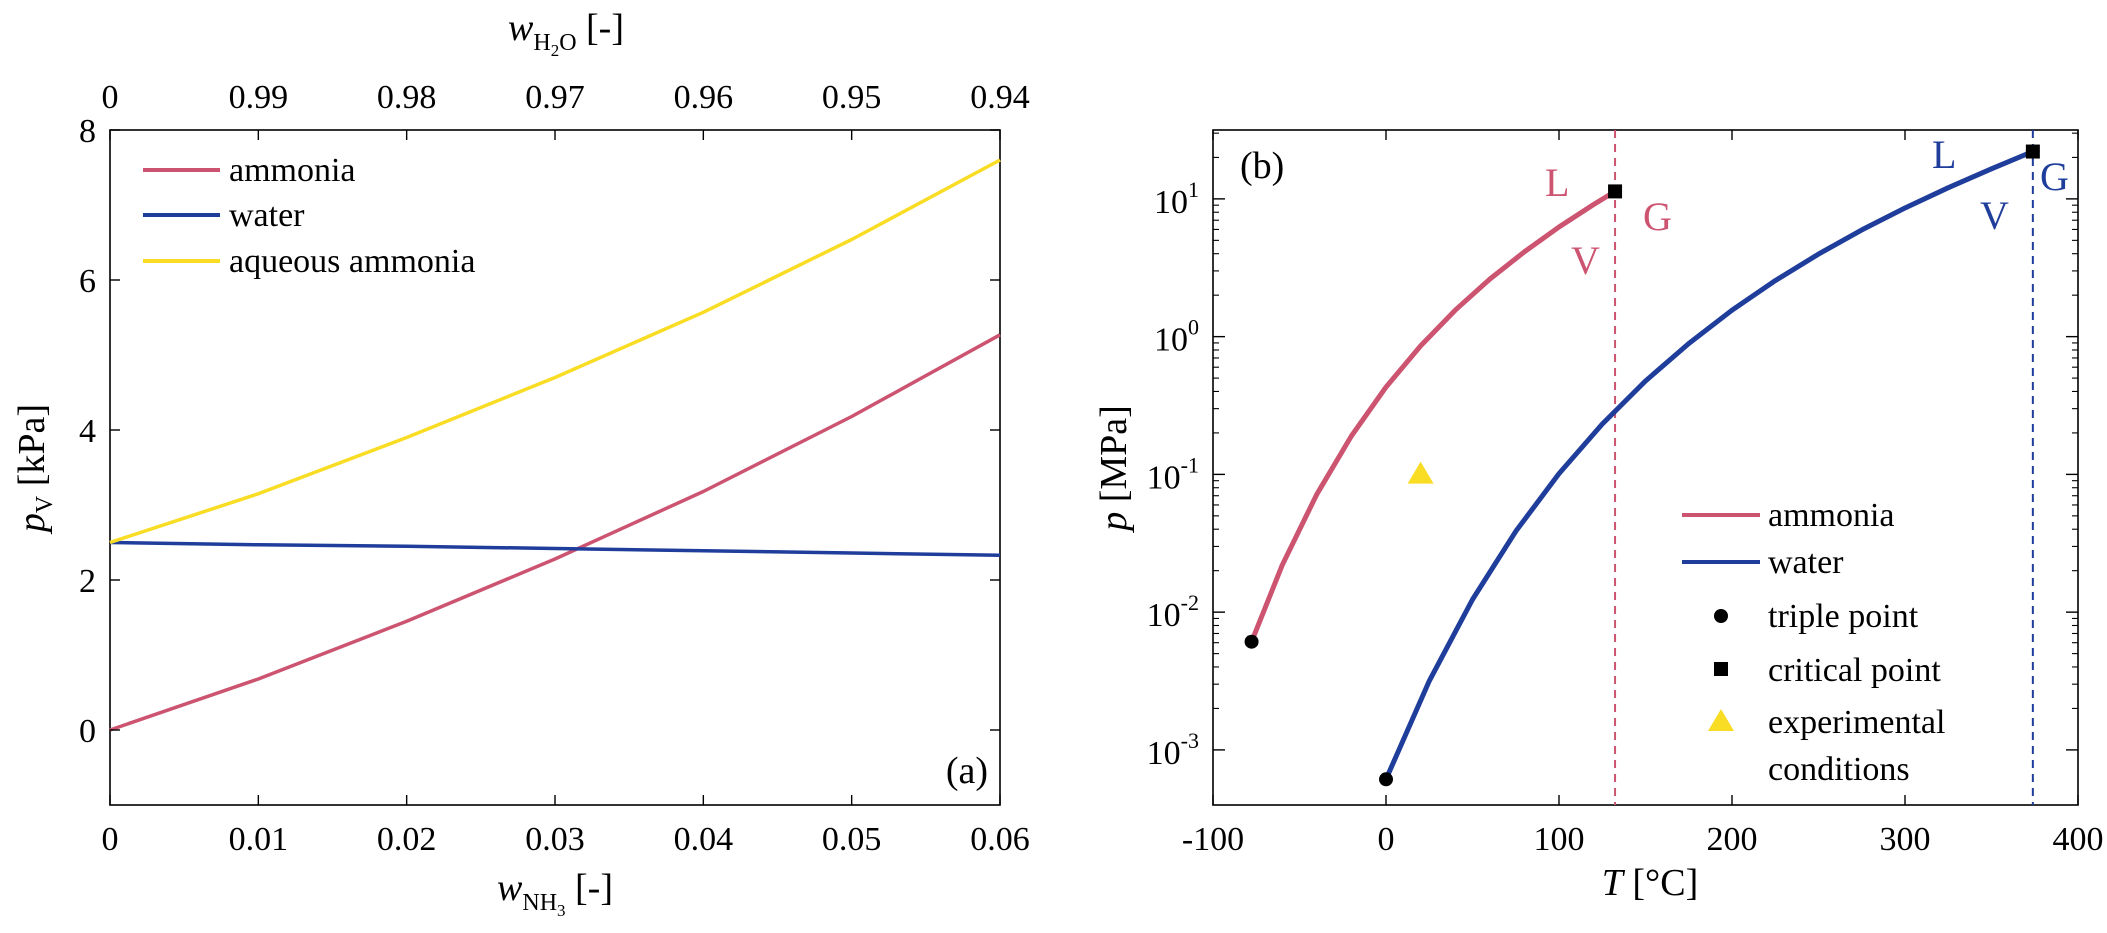 Image resolution: width=2107 pixels, height=933 pixels. Describe the element at coordinates (1806, 562) in the screenshot. I see `legend-b-water-label: water` at that location.